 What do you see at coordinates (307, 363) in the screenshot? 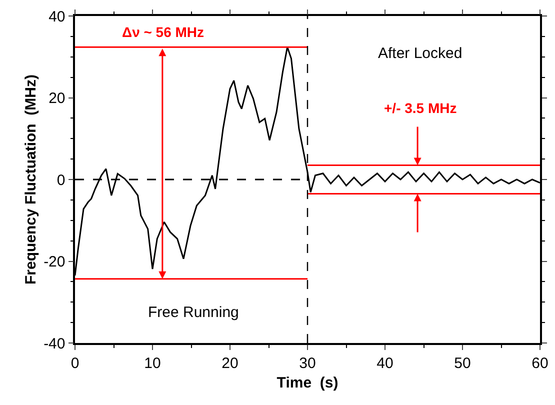
I see `x-tick-label: 30` at bounding box center [307, 363].